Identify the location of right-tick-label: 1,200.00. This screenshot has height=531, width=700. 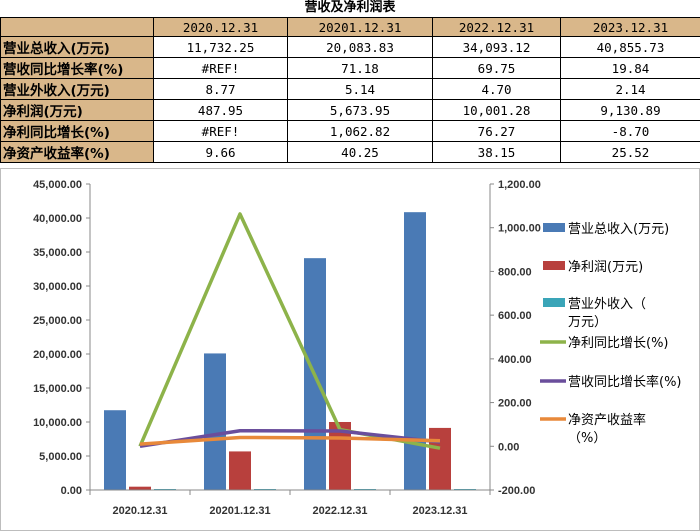
(519, 185).